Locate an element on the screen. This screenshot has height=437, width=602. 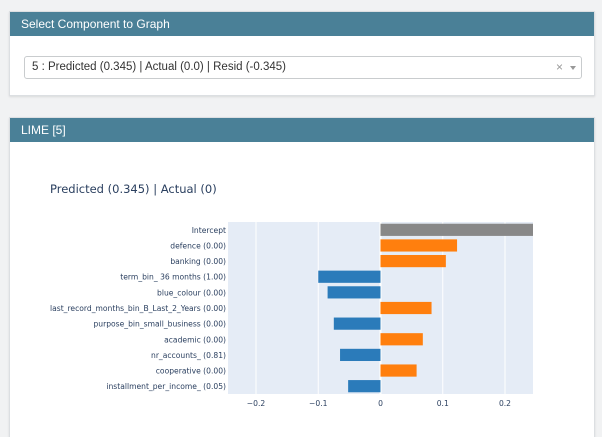
plot-title: Predicted (0.345) | Actual (0) is located at coordinates (133, 189).